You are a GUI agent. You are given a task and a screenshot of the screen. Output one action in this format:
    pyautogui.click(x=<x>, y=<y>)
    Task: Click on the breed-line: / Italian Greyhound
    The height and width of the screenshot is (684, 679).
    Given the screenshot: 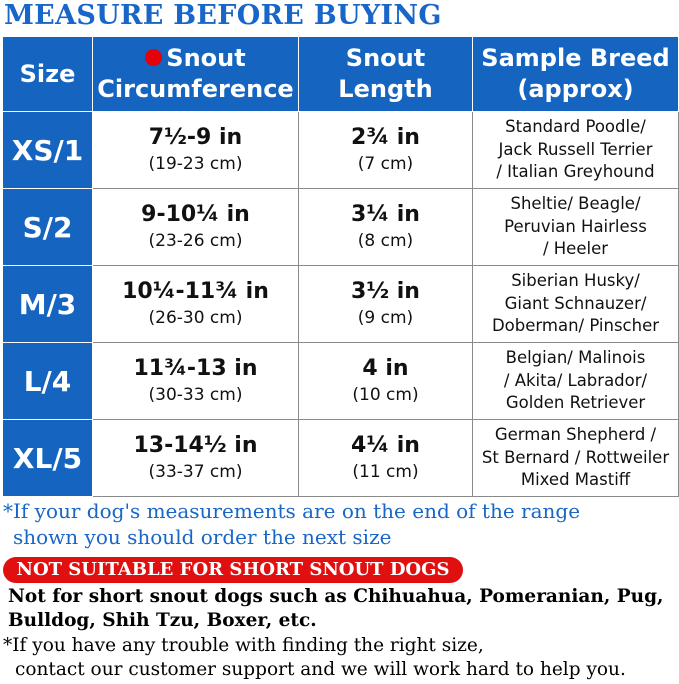 What is the action you would take?
    pyautogui.click(x=575, y=172)
    